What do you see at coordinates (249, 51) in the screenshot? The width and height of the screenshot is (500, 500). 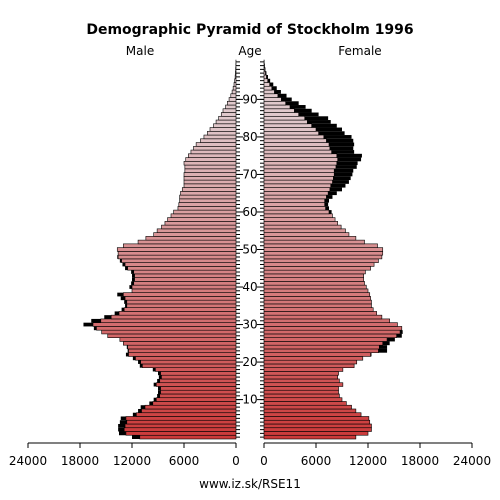 I see `age-label: Age` at bounding box center [249, 51].